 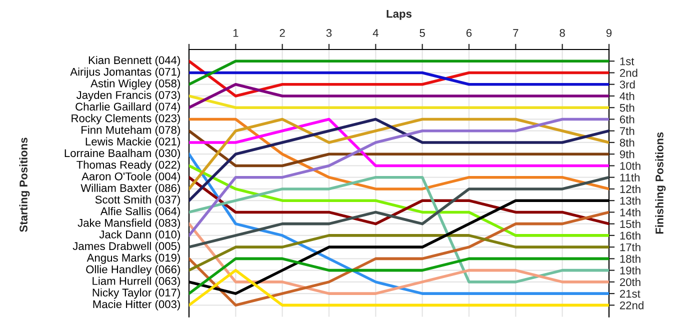 I want to click on y-tick-label: 14th, so click(x=630, y=212).